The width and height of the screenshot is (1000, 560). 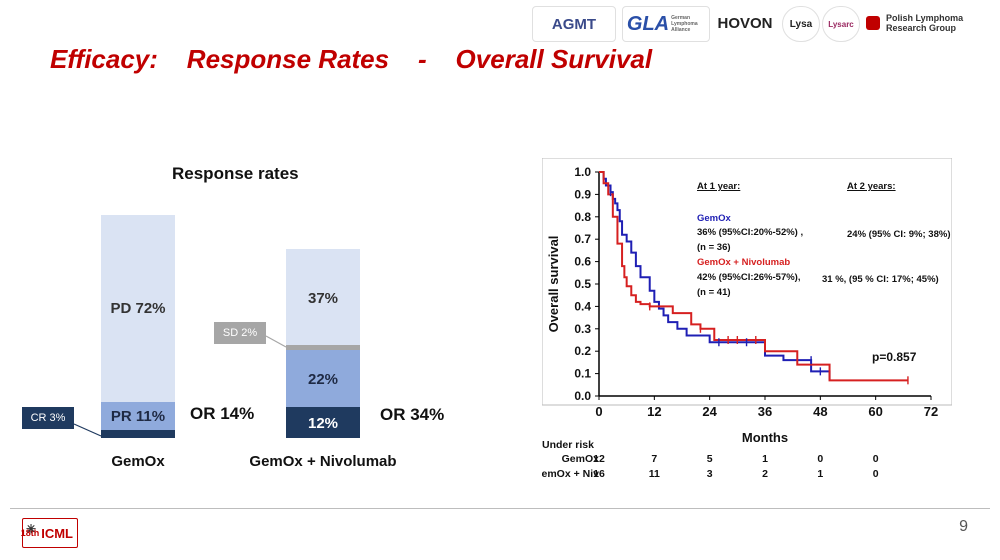 I want to click on network-icon: ✳, so click(x=31, y=529).